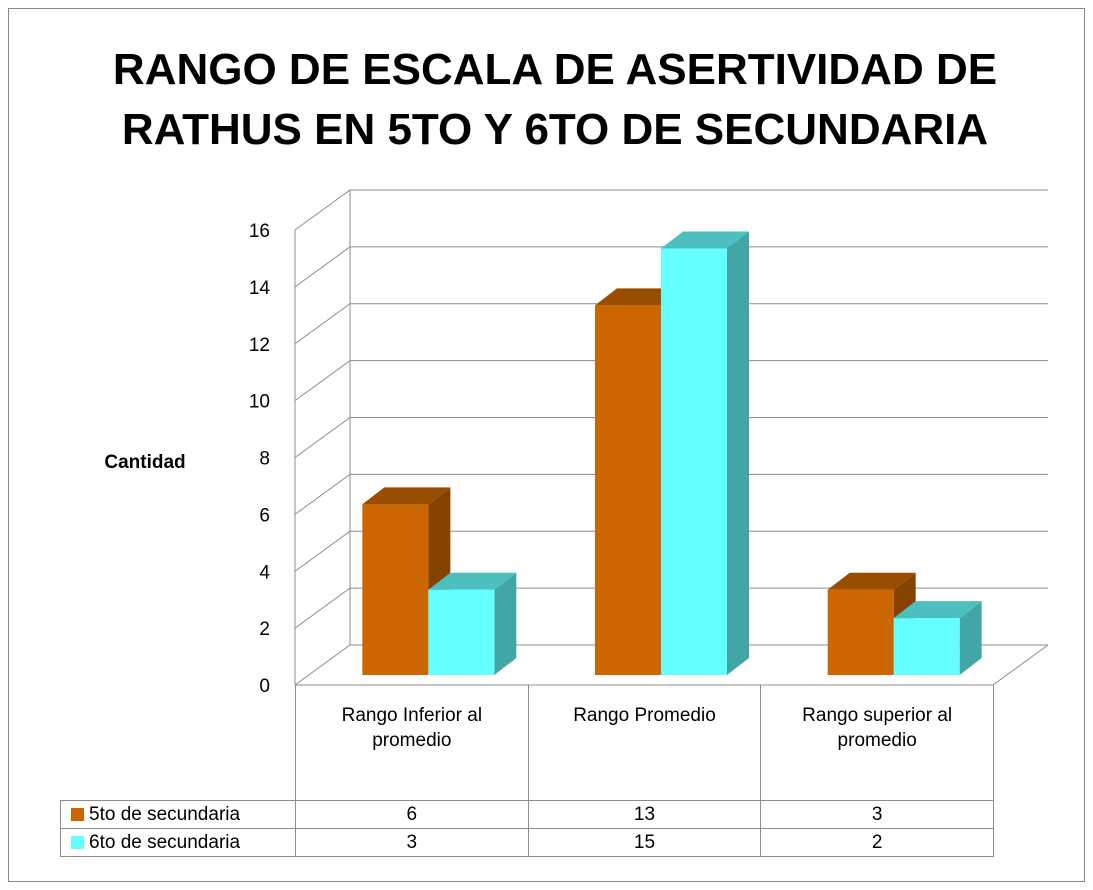 Image resolution: width=1093 pixels, height=890 pixels. What do you see at coordinates (412, 728) in the screenshot?
I see `x-tick-label: Rango Inferior al promedio` at bounding box center [412, 728].